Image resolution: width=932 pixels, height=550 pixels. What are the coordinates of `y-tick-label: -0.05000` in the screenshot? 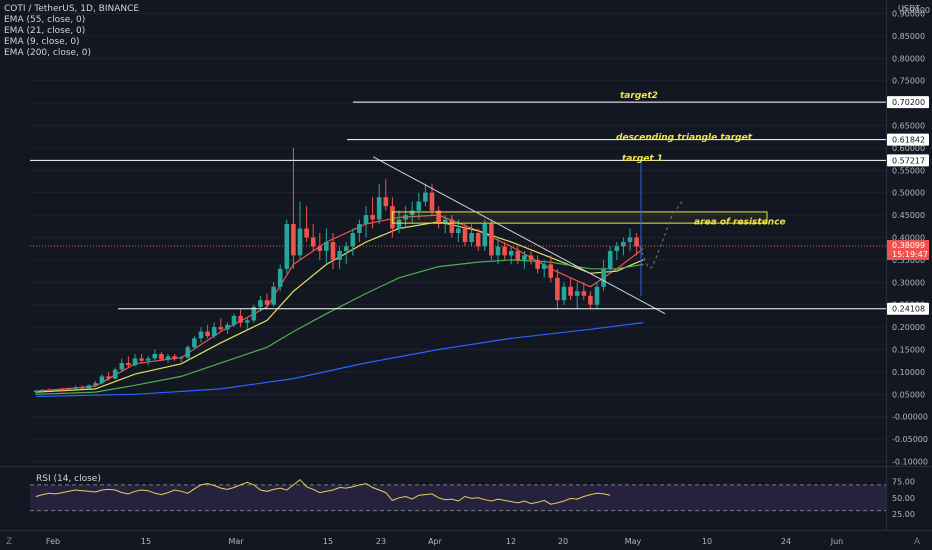 It's located at (910, 439).